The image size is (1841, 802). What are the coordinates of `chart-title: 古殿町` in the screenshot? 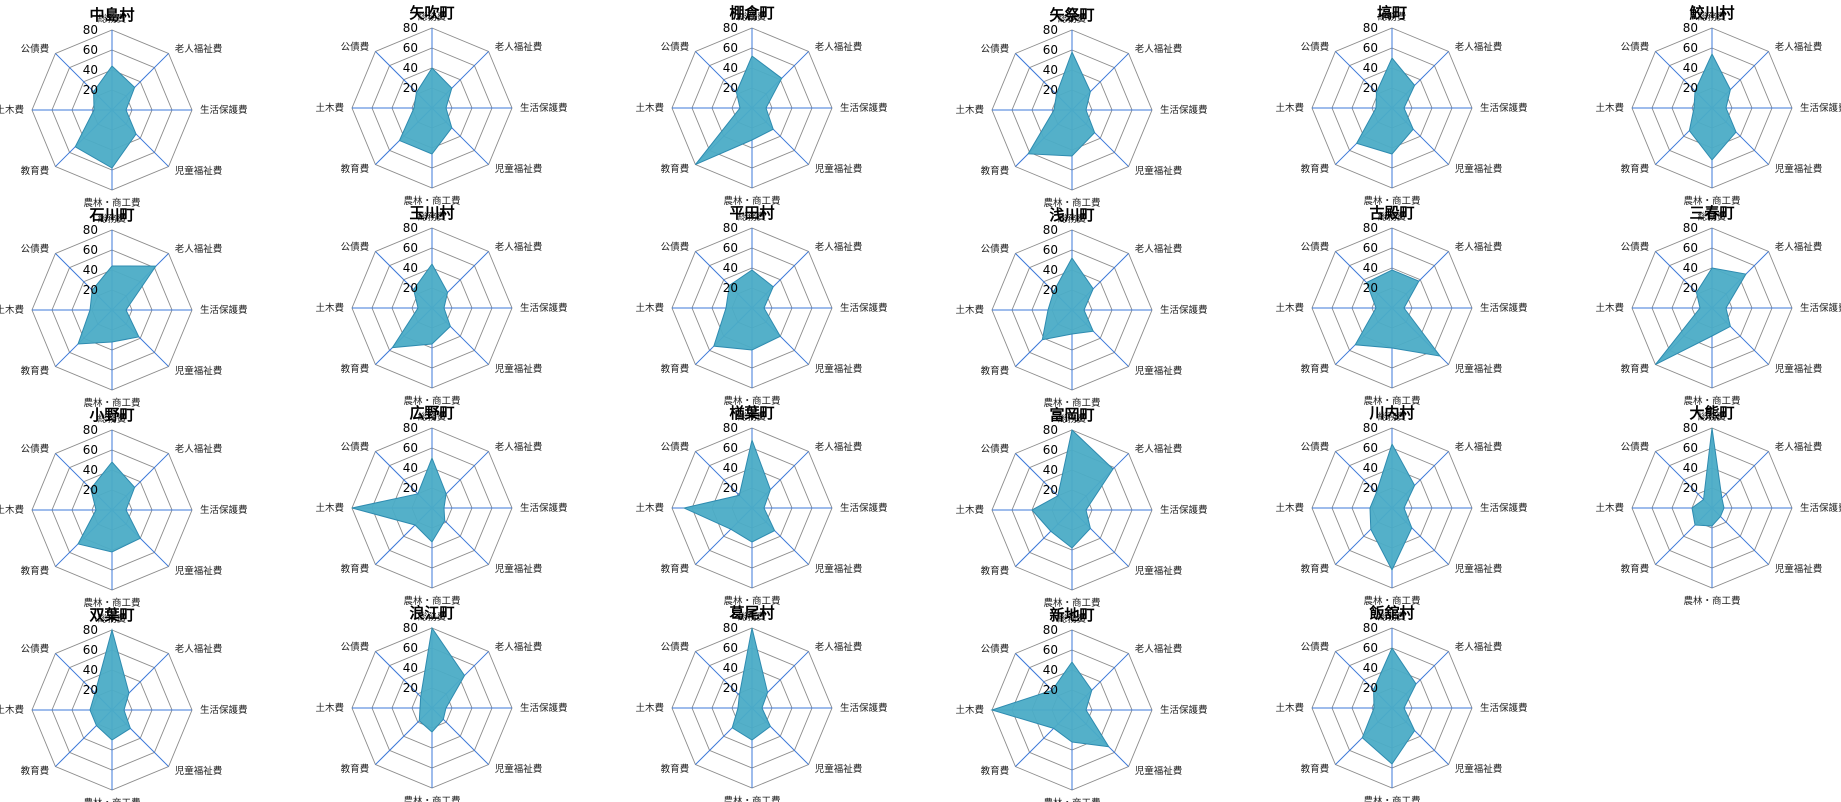 It's located at (1391, 213).